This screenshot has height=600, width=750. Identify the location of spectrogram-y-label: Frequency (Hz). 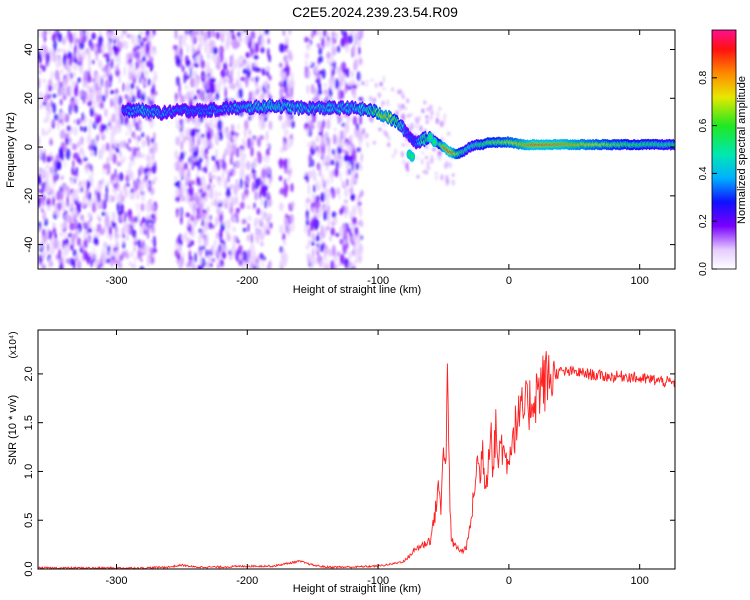
(11, 150).